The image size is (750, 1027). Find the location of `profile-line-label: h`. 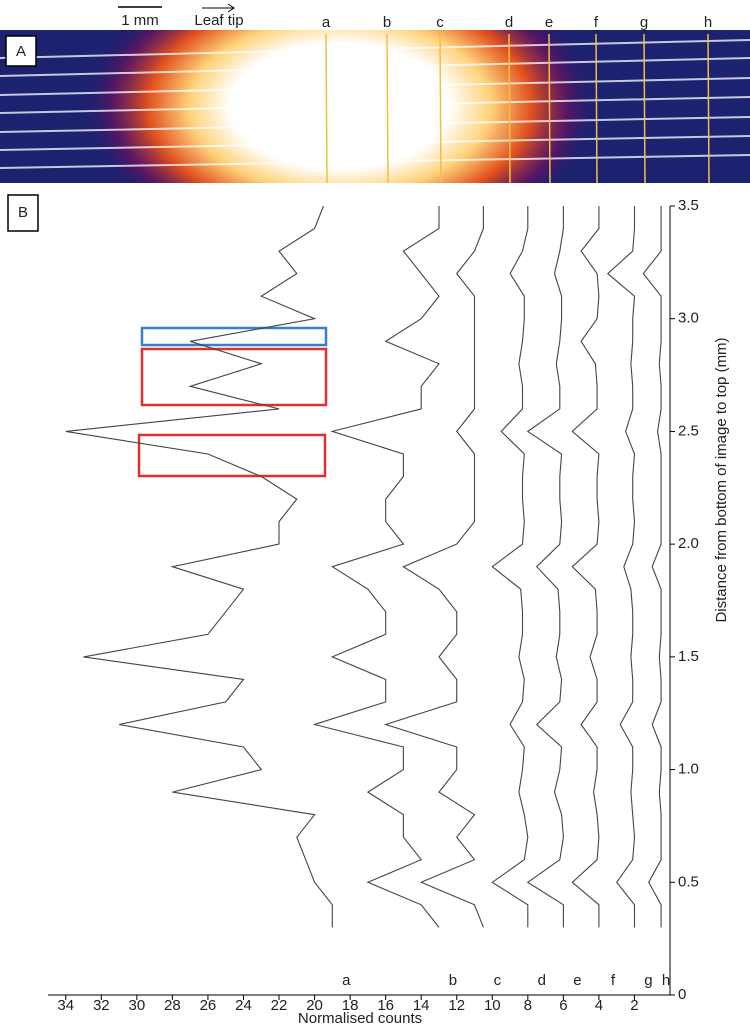

profile-line-label: h is located at coordinates (708, 22).